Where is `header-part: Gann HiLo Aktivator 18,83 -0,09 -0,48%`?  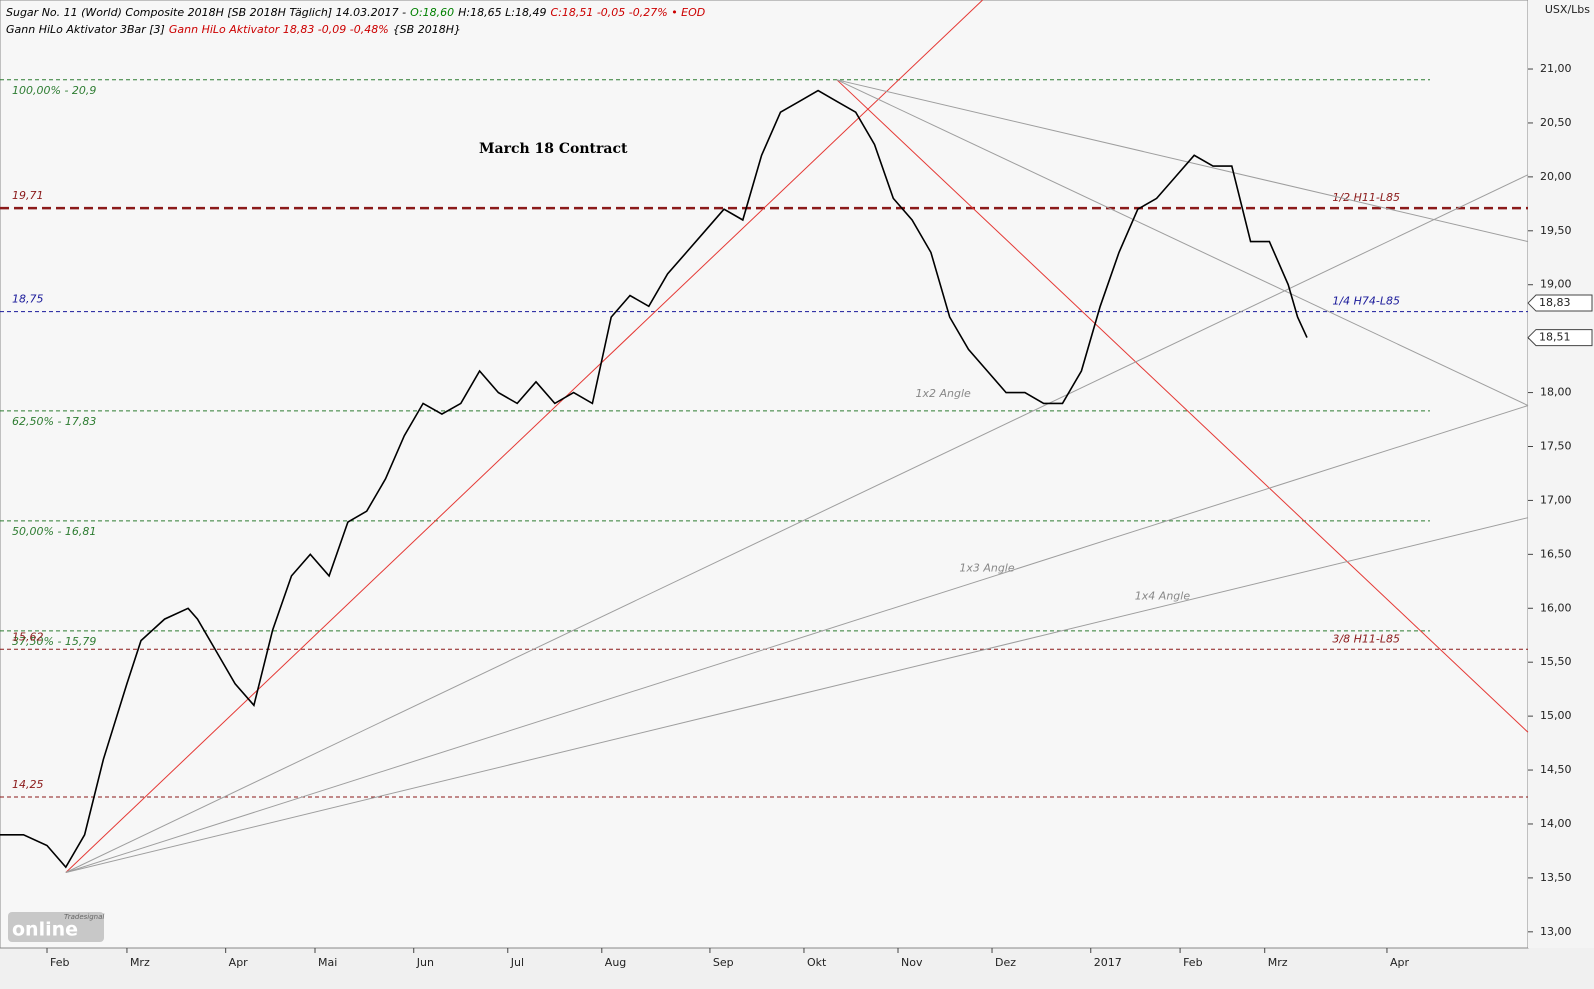
header-part: Gann HiLo Aktivator 18,83 -0,09 -0,48% is located at coordinates (279, 29).